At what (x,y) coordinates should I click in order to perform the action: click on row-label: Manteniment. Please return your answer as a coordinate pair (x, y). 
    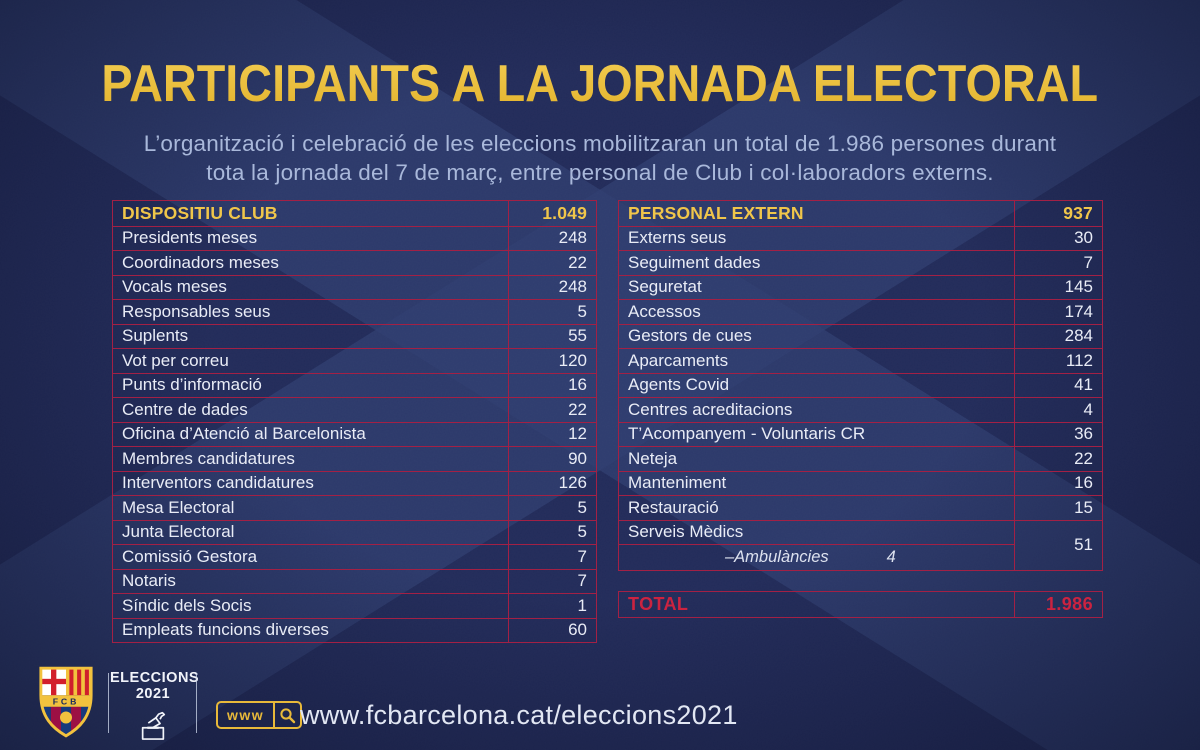
    Looking at the image, I should click on (677, 483).